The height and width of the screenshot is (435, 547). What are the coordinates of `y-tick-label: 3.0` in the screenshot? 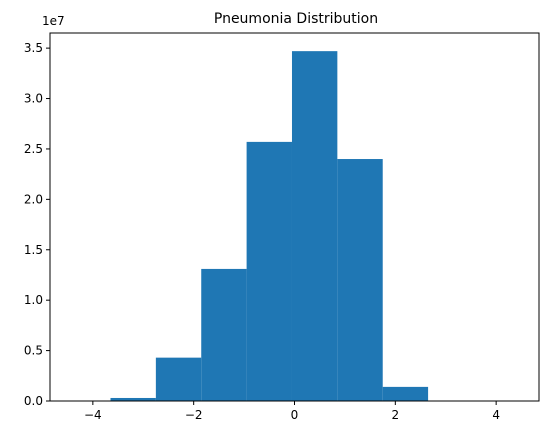 It's located at (33, 99).